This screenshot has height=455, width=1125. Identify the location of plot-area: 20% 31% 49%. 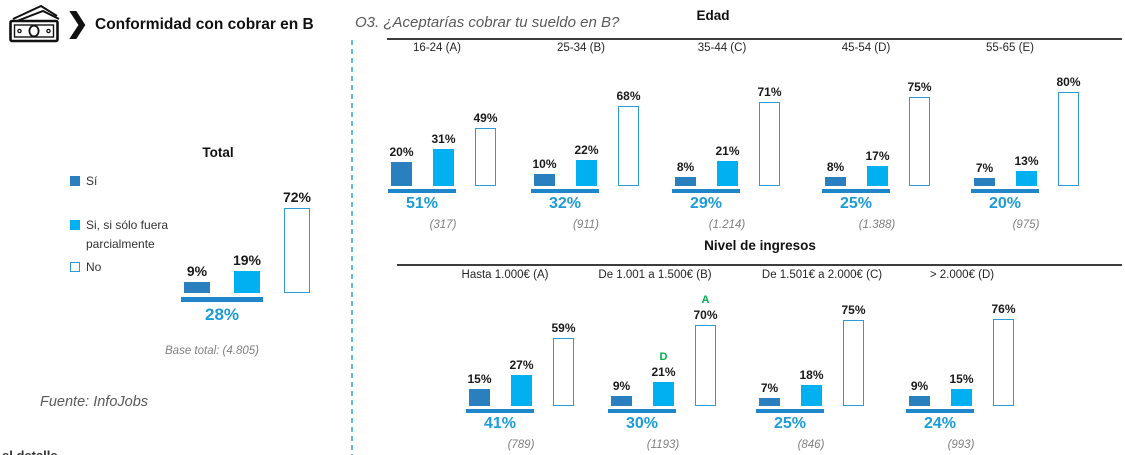
(443, 122).